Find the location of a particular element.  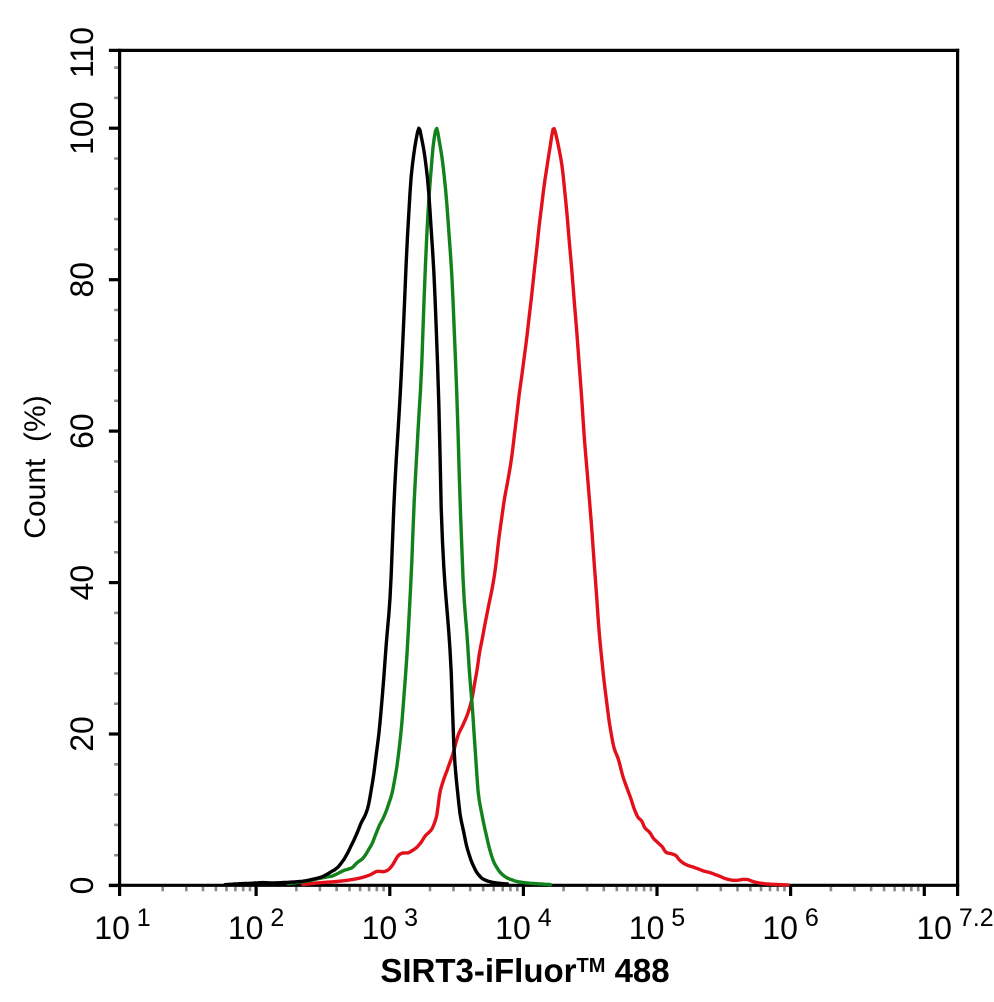

svg-text: 80 is located at coordinates (82, 280).